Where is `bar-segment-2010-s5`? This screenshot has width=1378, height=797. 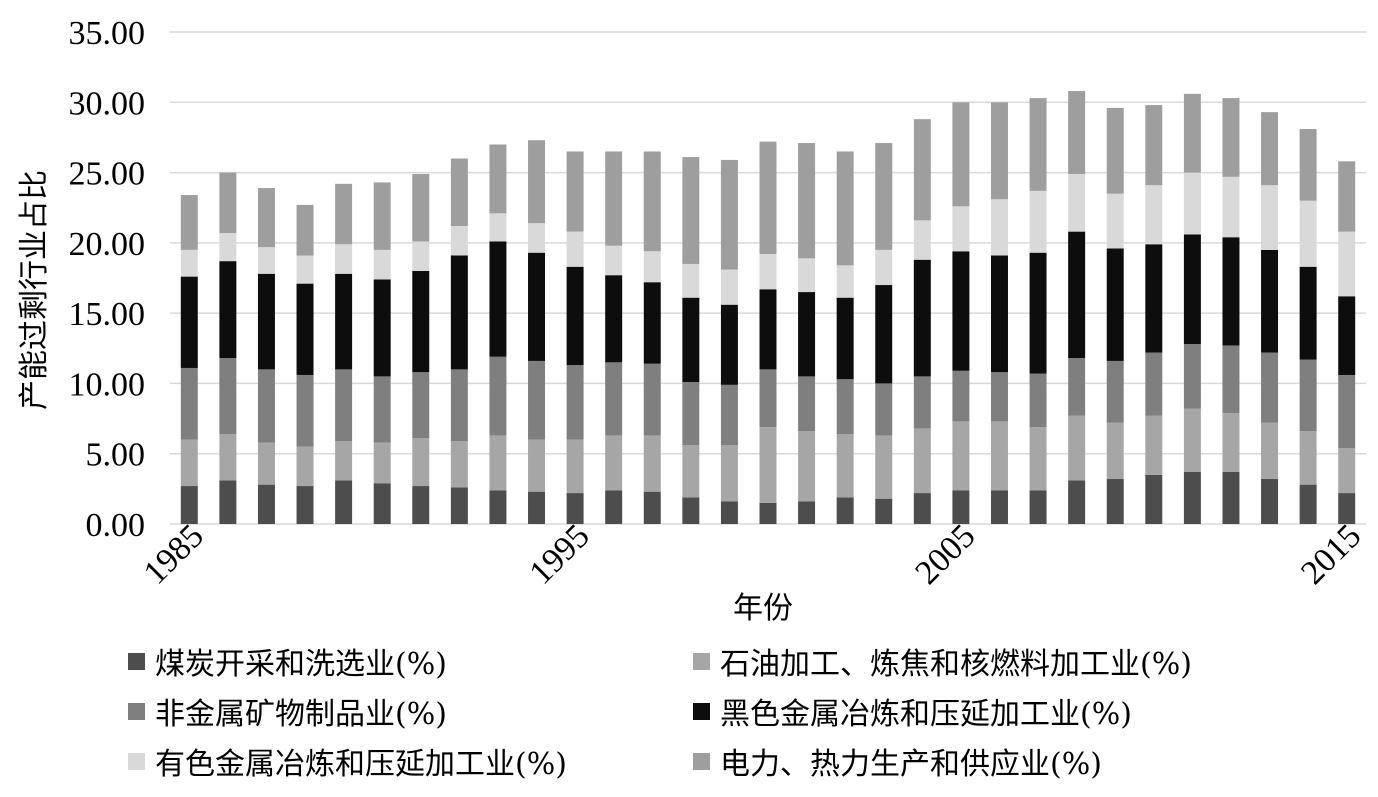
bar-segment-2010-s5 is located at coordinates (1154, 145).